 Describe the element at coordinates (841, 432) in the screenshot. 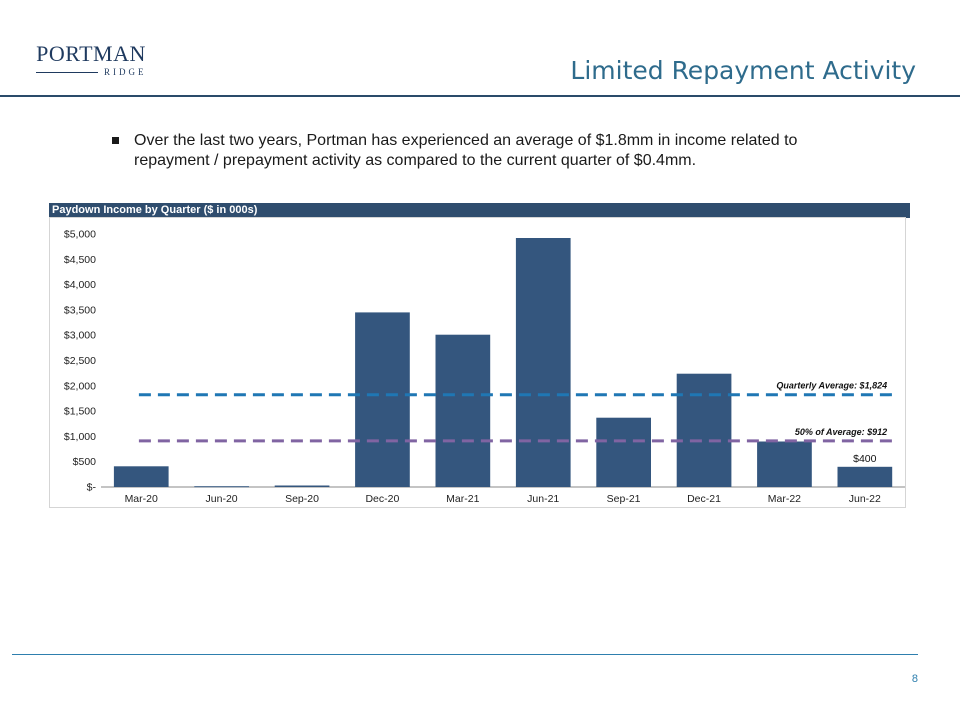

I see `reference-line-label: 50% of Average: $912` at that location.